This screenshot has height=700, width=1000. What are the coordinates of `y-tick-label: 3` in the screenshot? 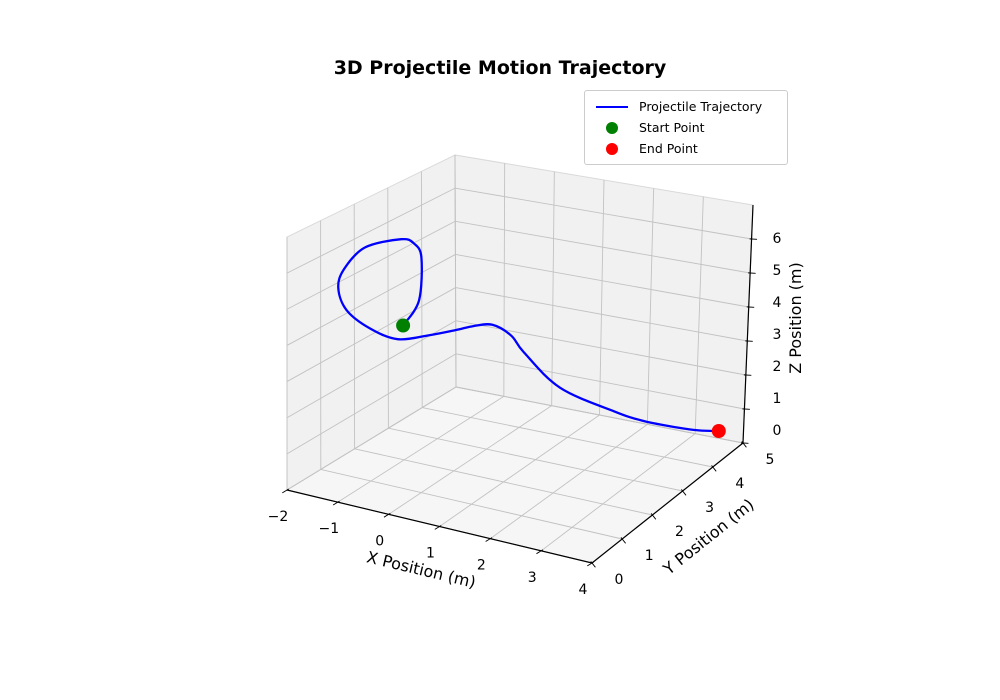 It's located at (709, 508).